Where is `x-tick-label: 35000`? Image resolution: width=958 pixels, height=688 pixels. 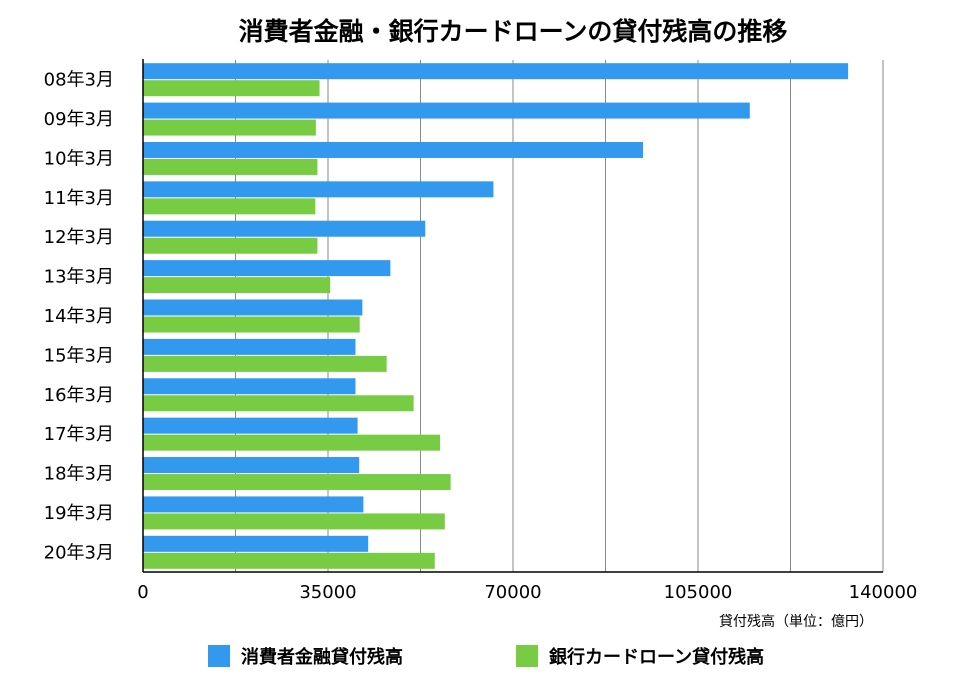 x-tick-label: 35000 is located at coordinates (327, 592).